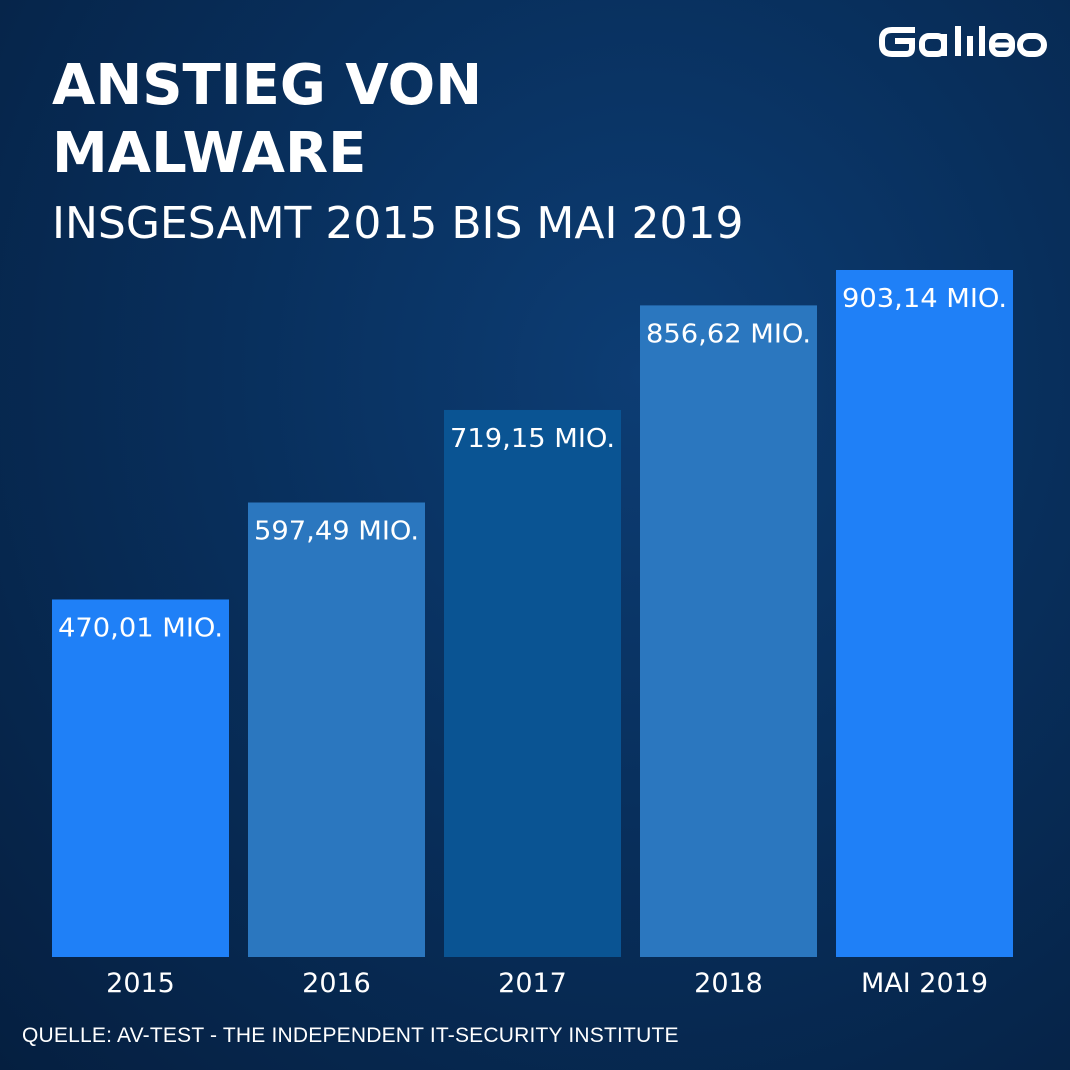 The image size is (1070, 1070). What do you see at coordinates (267, 119) in the screenshot?
I see `chart-title: ANSTIEG VON MALWARE` at bounding box center [267, 119].